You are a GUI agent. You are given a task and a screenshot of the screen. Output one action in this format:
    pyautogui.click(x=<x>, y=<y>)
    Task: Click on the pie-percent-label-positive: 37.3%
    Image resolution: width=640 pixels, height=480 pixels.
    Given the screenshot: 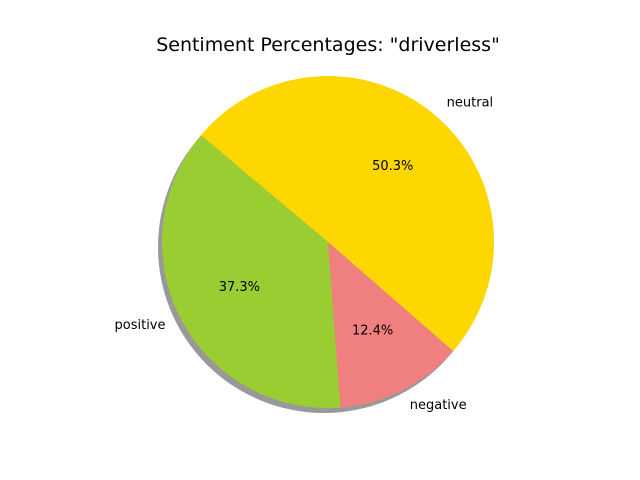 What is the action you would take?
    pyautogui.click(x=239, y=287)
    